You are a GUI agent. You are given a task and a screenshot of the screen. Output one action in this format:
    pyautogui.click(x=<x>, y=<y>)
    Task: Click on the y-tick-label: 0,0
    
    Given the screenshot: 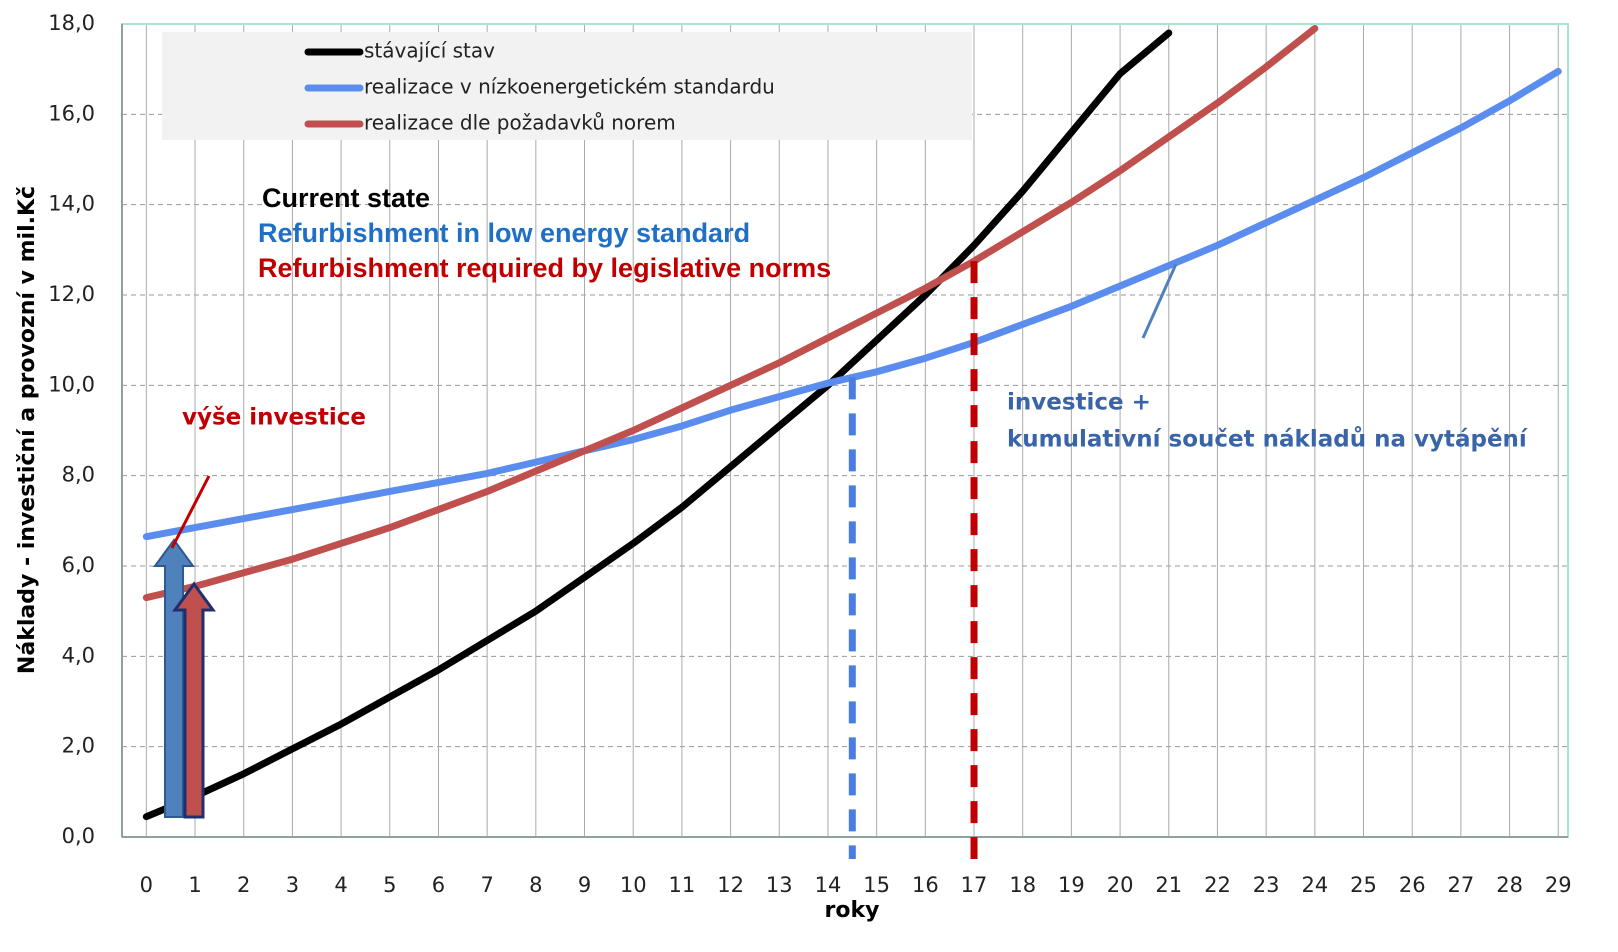 What is the action you would take?
    pyautogui.click(x=78, y=836)
    